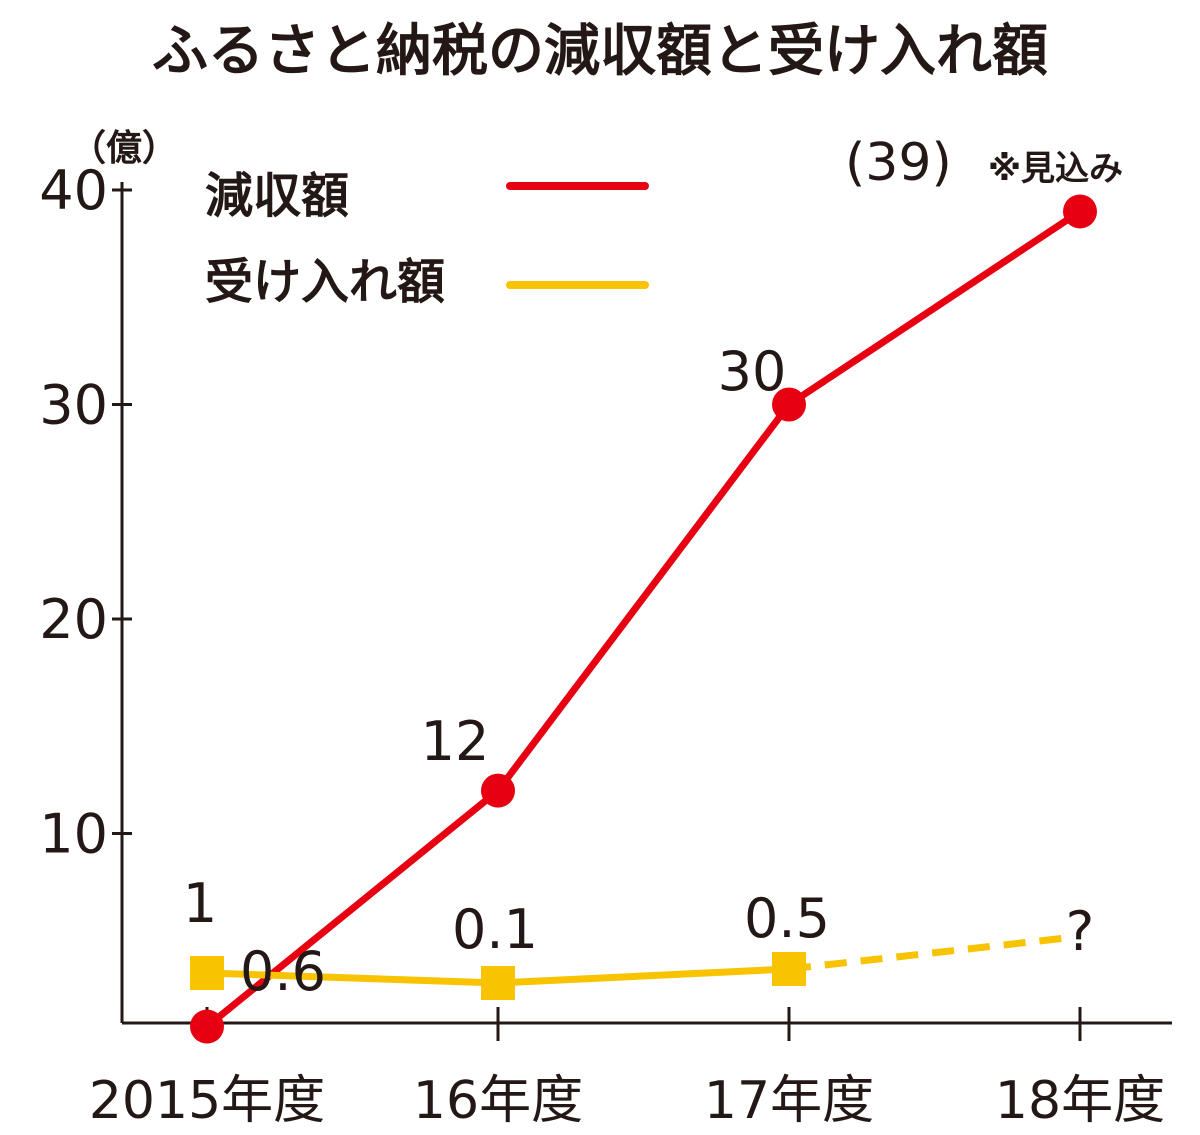 This screenshot has width=1200, height=1135. What do you see at coordinates (787, 918) in the screenshot?
I see `data-label-receive: 0.5` at bounding box center [787, 918].